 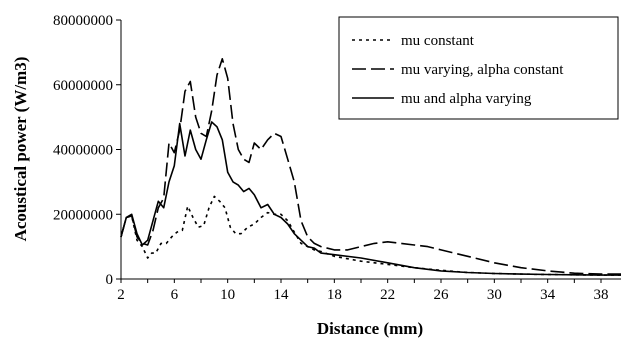 I want to click on legend-label-1: mu constant, so click(x=438, y=41).